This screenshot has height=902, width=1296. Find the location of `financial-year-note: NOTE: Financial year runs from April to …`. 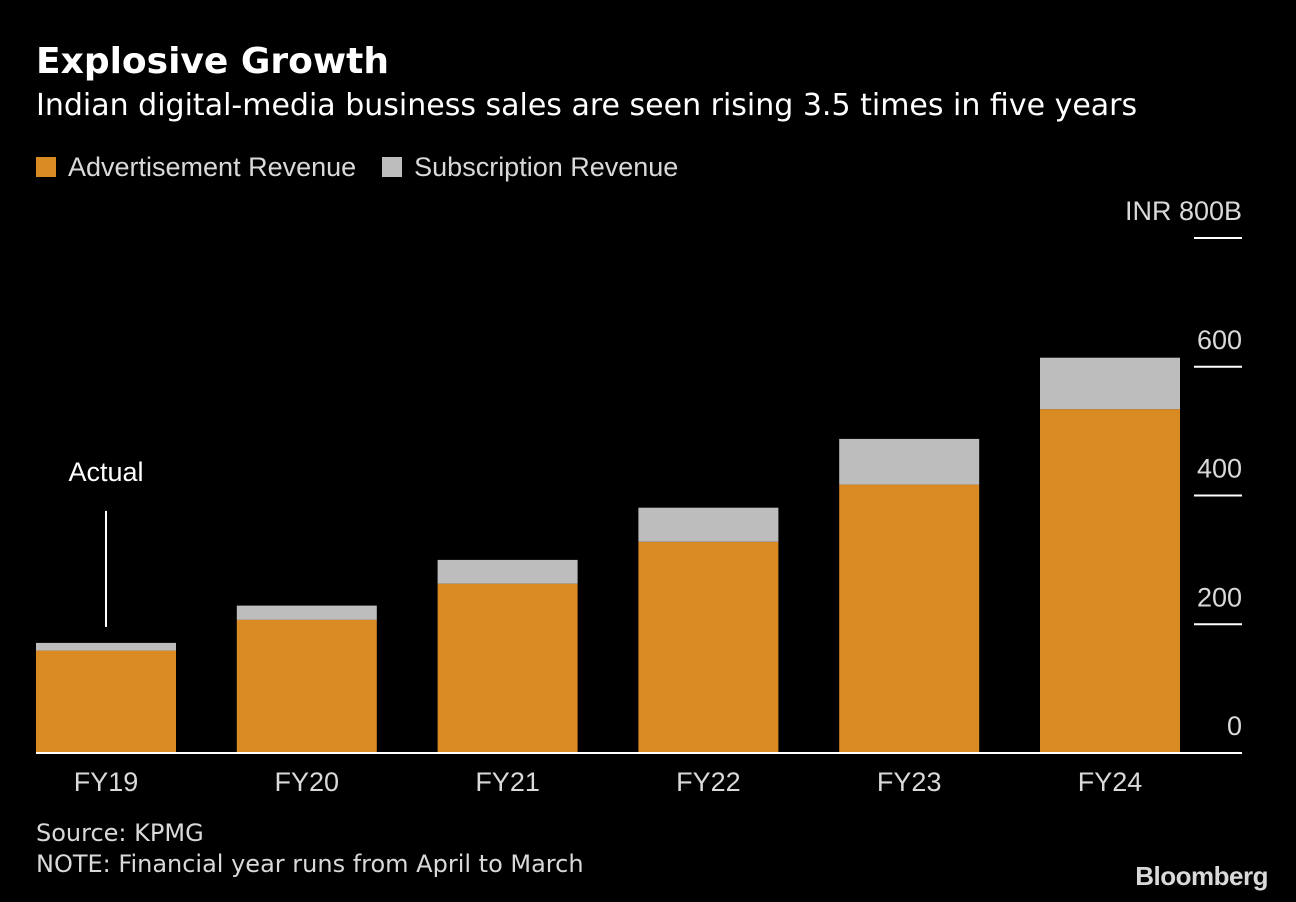

financial-year-note: NOTE: Financial year runs from April to … is located at coordinates (310, 864).